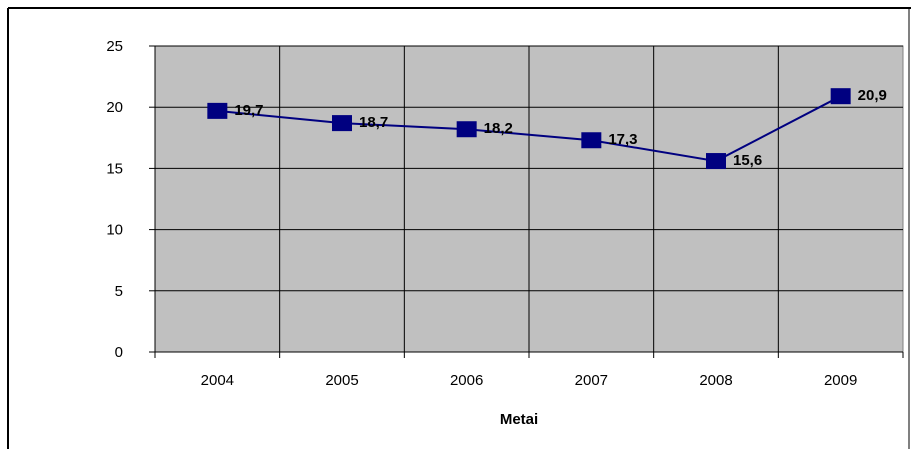 This screenshot has width=911, height=454. What do you see at coordinates (114, 107) in the screenshot?
I see `y-tick-label: 20` at bounding box center [114, 107].